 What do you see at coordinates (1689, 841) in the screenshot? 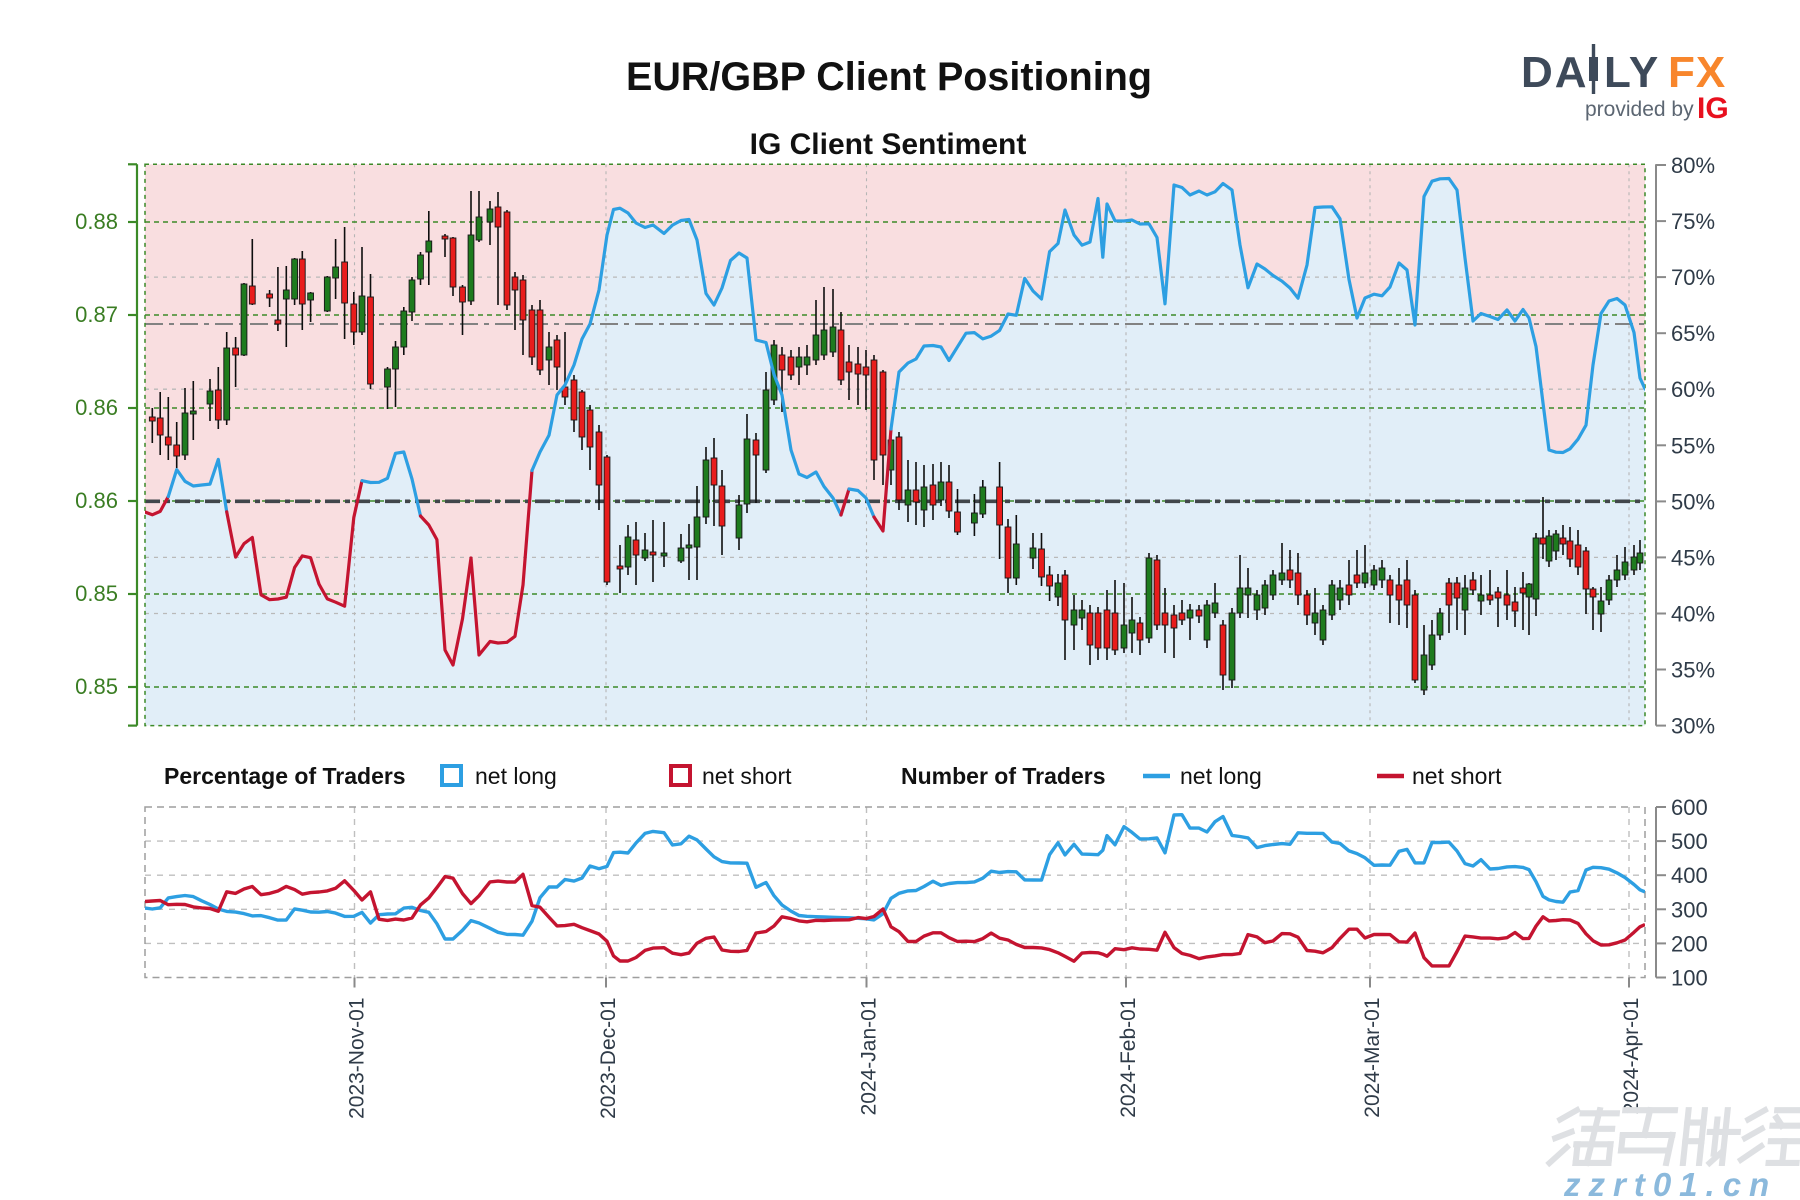
I see `svg-text: 500` at bounding box center [1689, 841].